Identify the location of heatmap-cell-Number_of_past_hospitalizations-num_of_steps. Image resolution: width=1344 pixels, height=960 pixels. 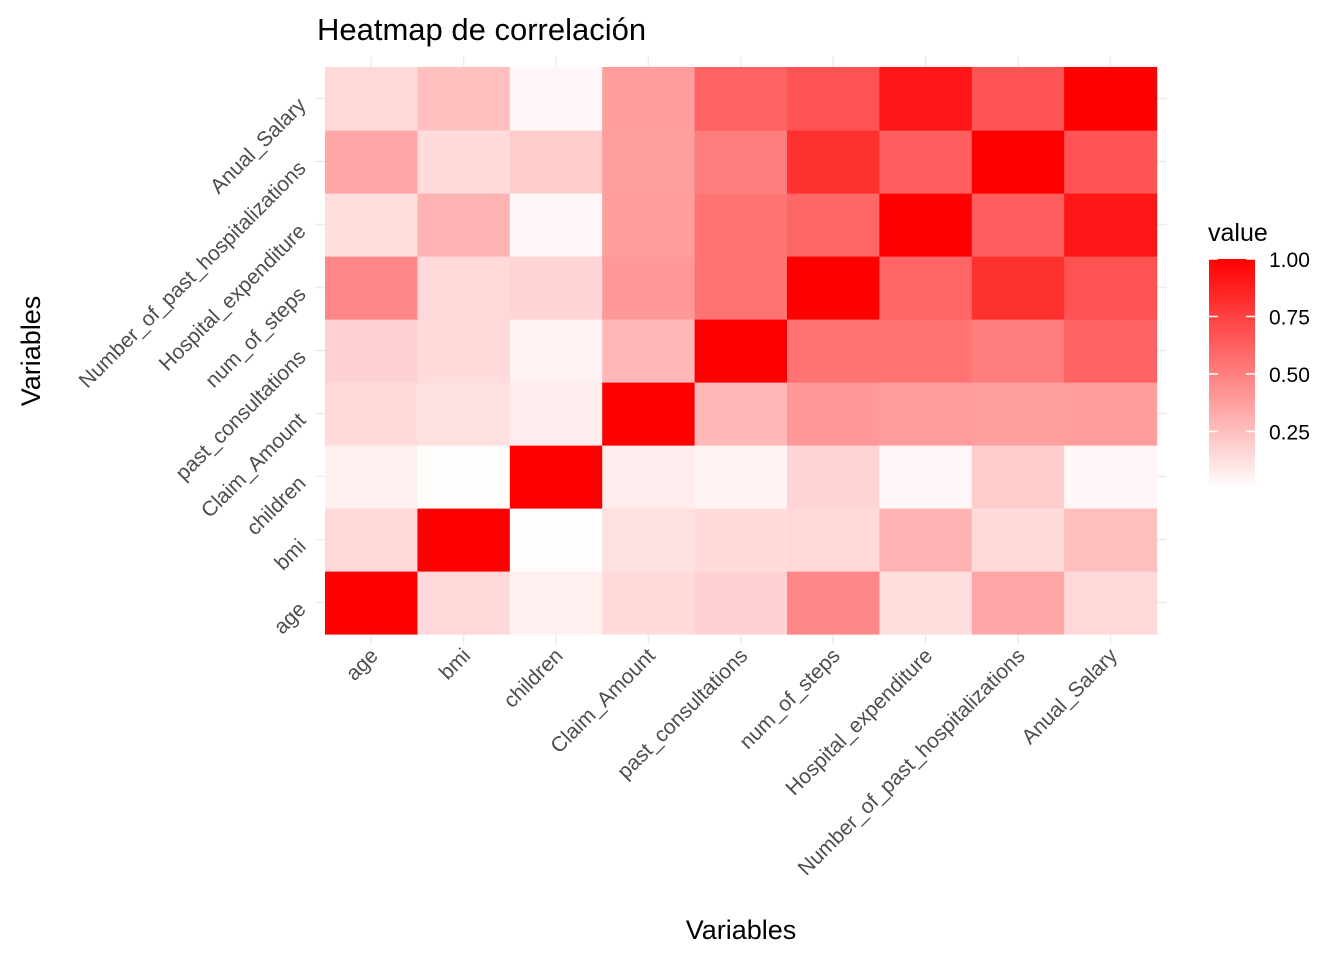
(1018, 288).